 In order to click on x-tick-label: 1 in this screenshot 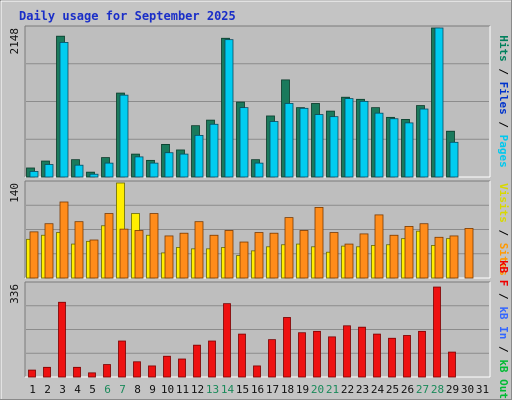, I will do `click(32, 389)`.